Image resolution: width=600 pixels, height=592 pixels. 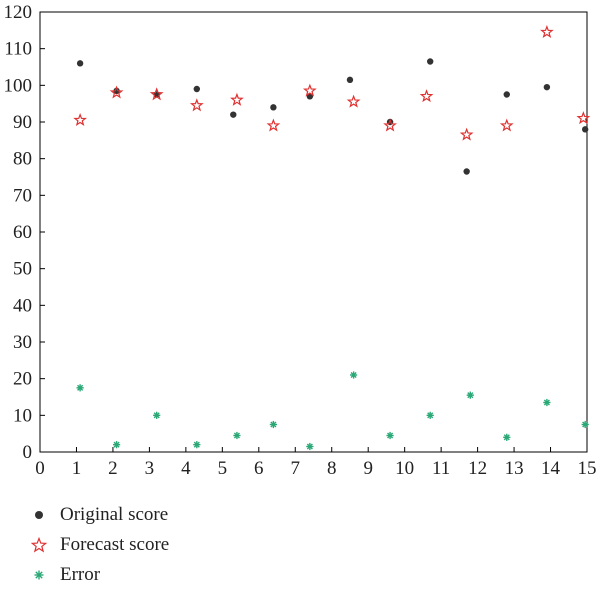 I want to click on y-tick-label: 70, so click(x=22, y=195).